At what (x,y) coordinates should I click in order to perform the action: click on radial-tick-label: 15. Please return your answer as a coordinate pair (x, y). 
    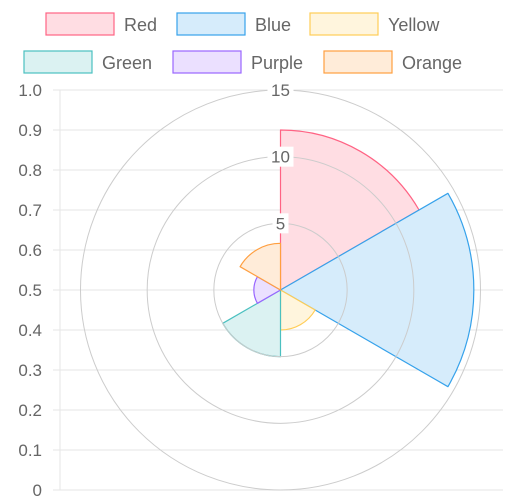
    Looking at the image, I should click on (280, 90).